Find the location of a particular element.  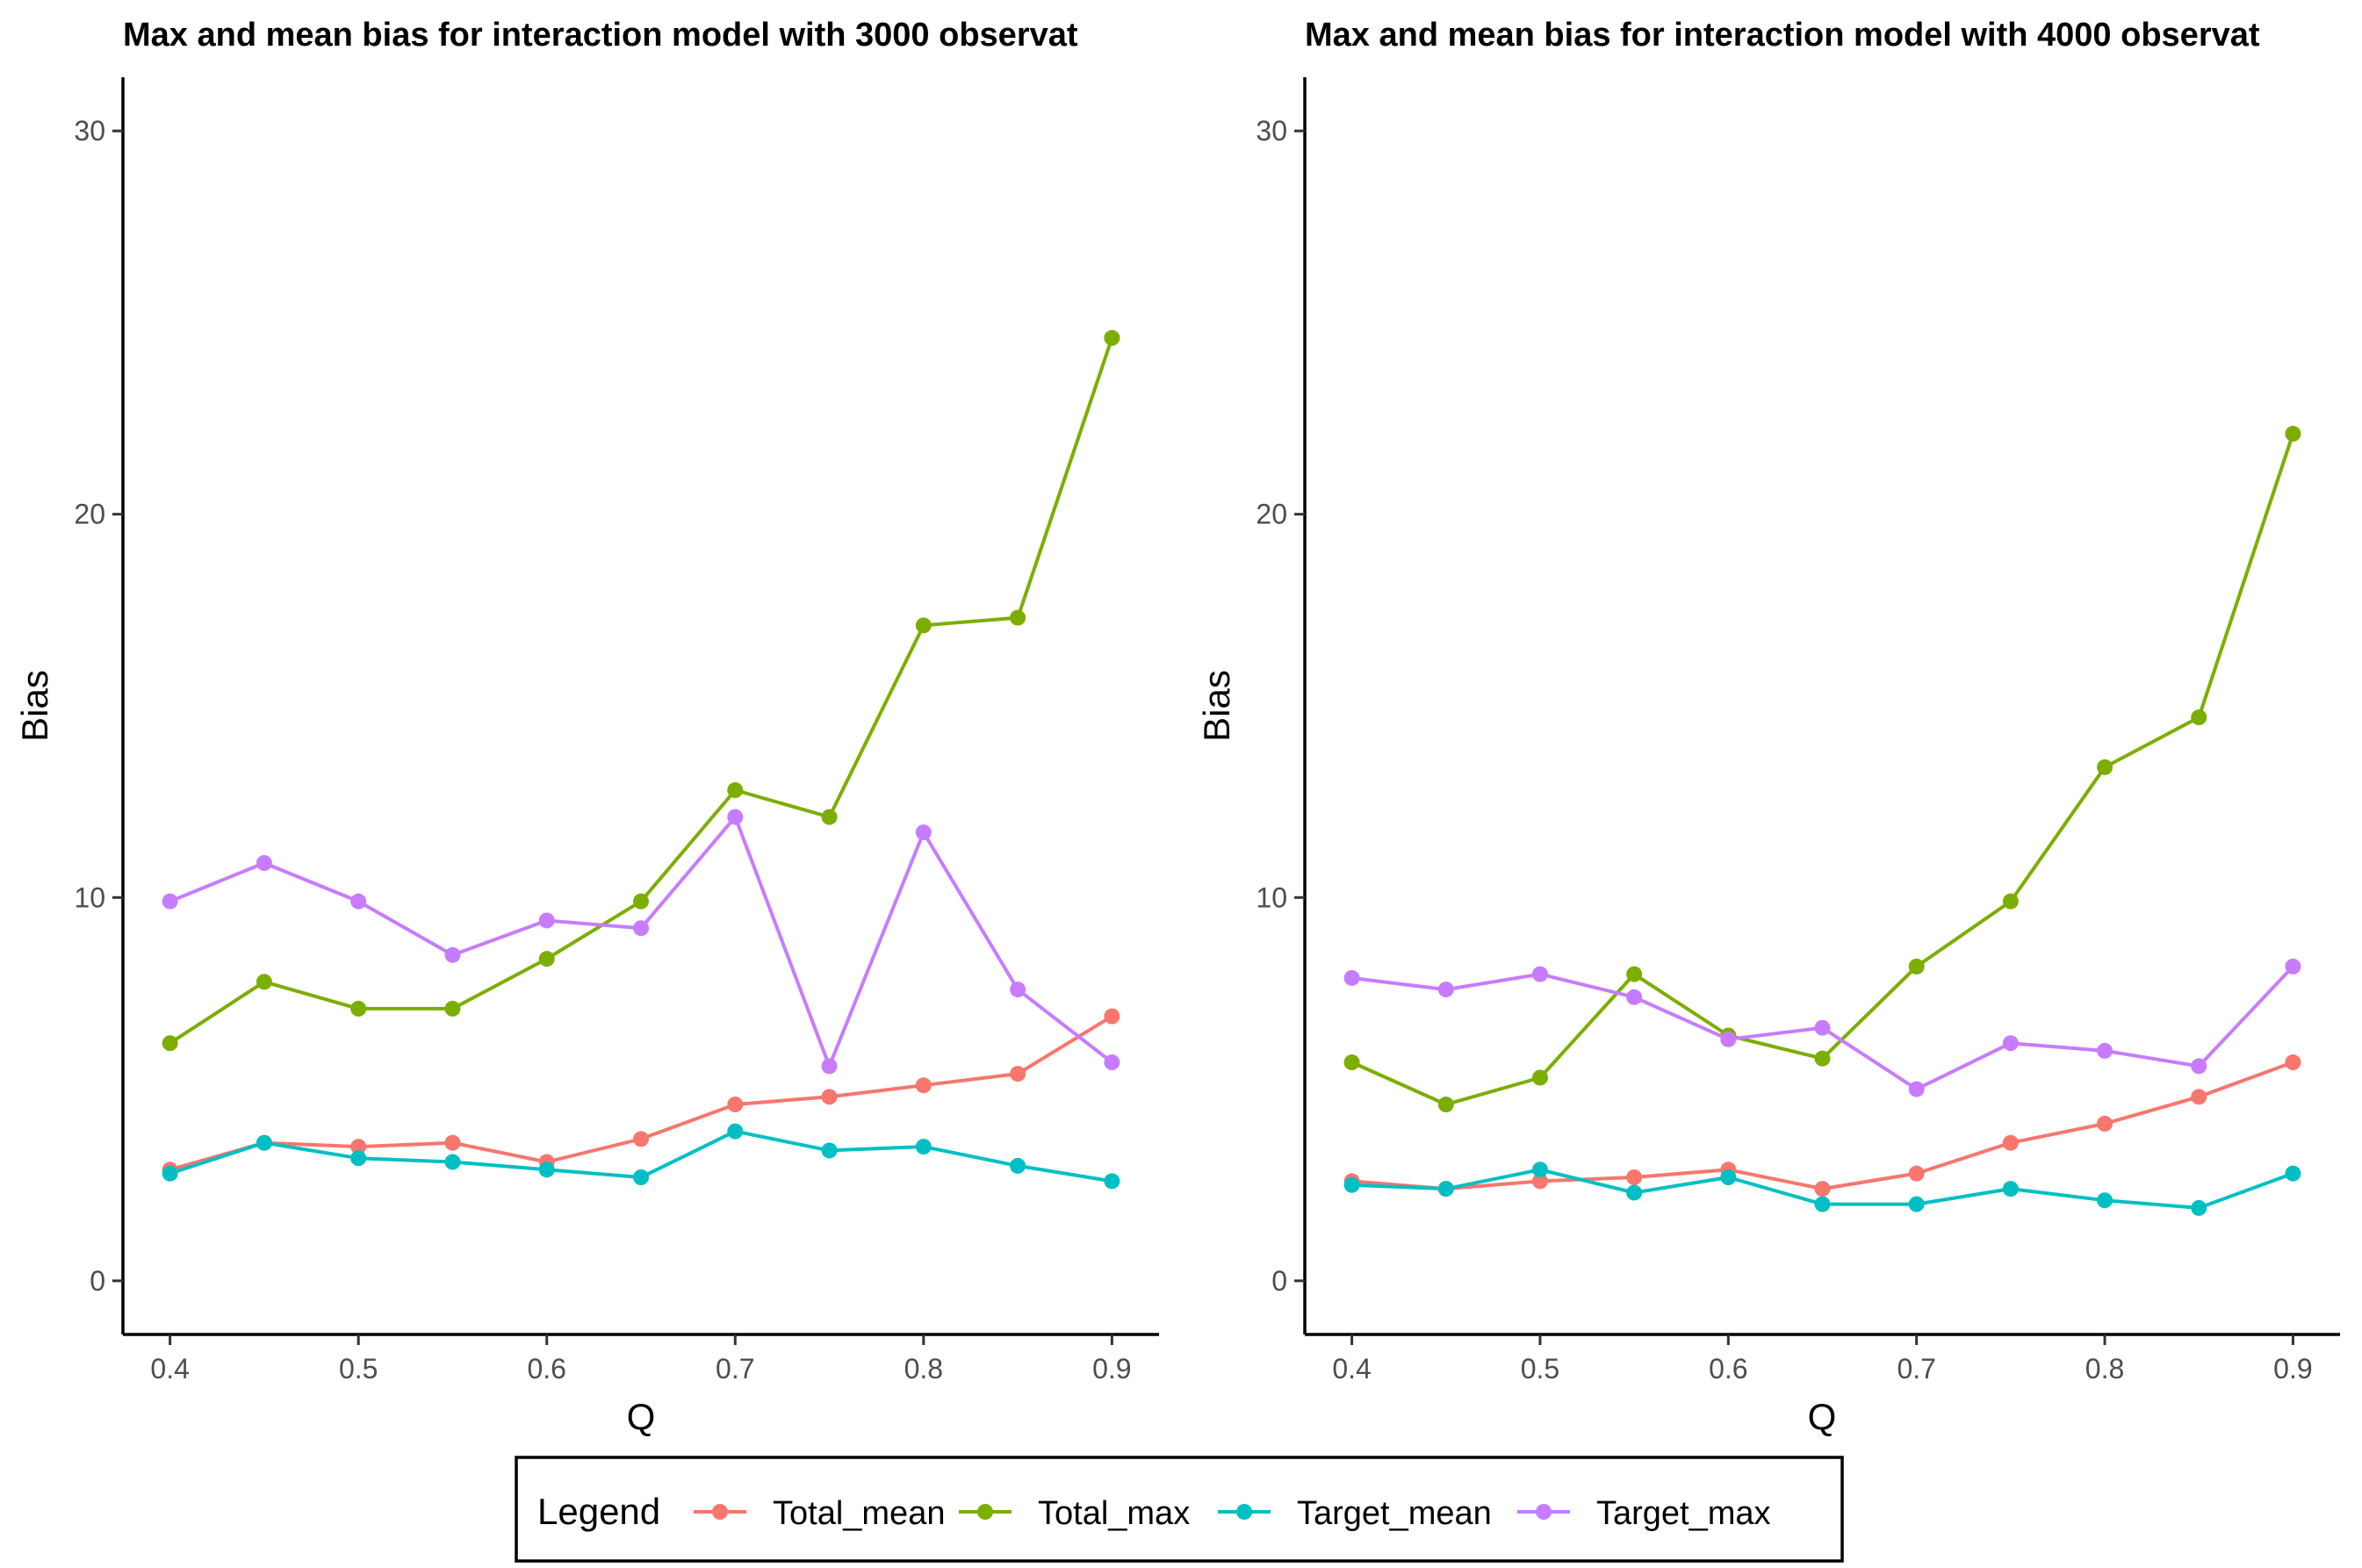

y-tick-label: 10 is located at coordinates (1271, 897).